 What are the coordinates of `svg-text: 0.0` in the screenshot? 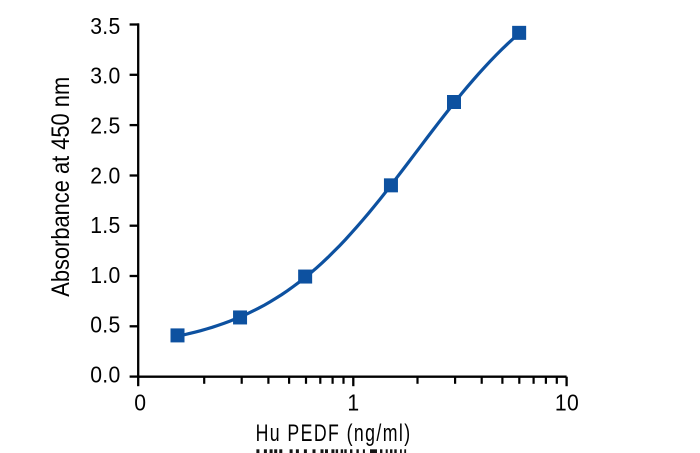 It's located at (105, 375).